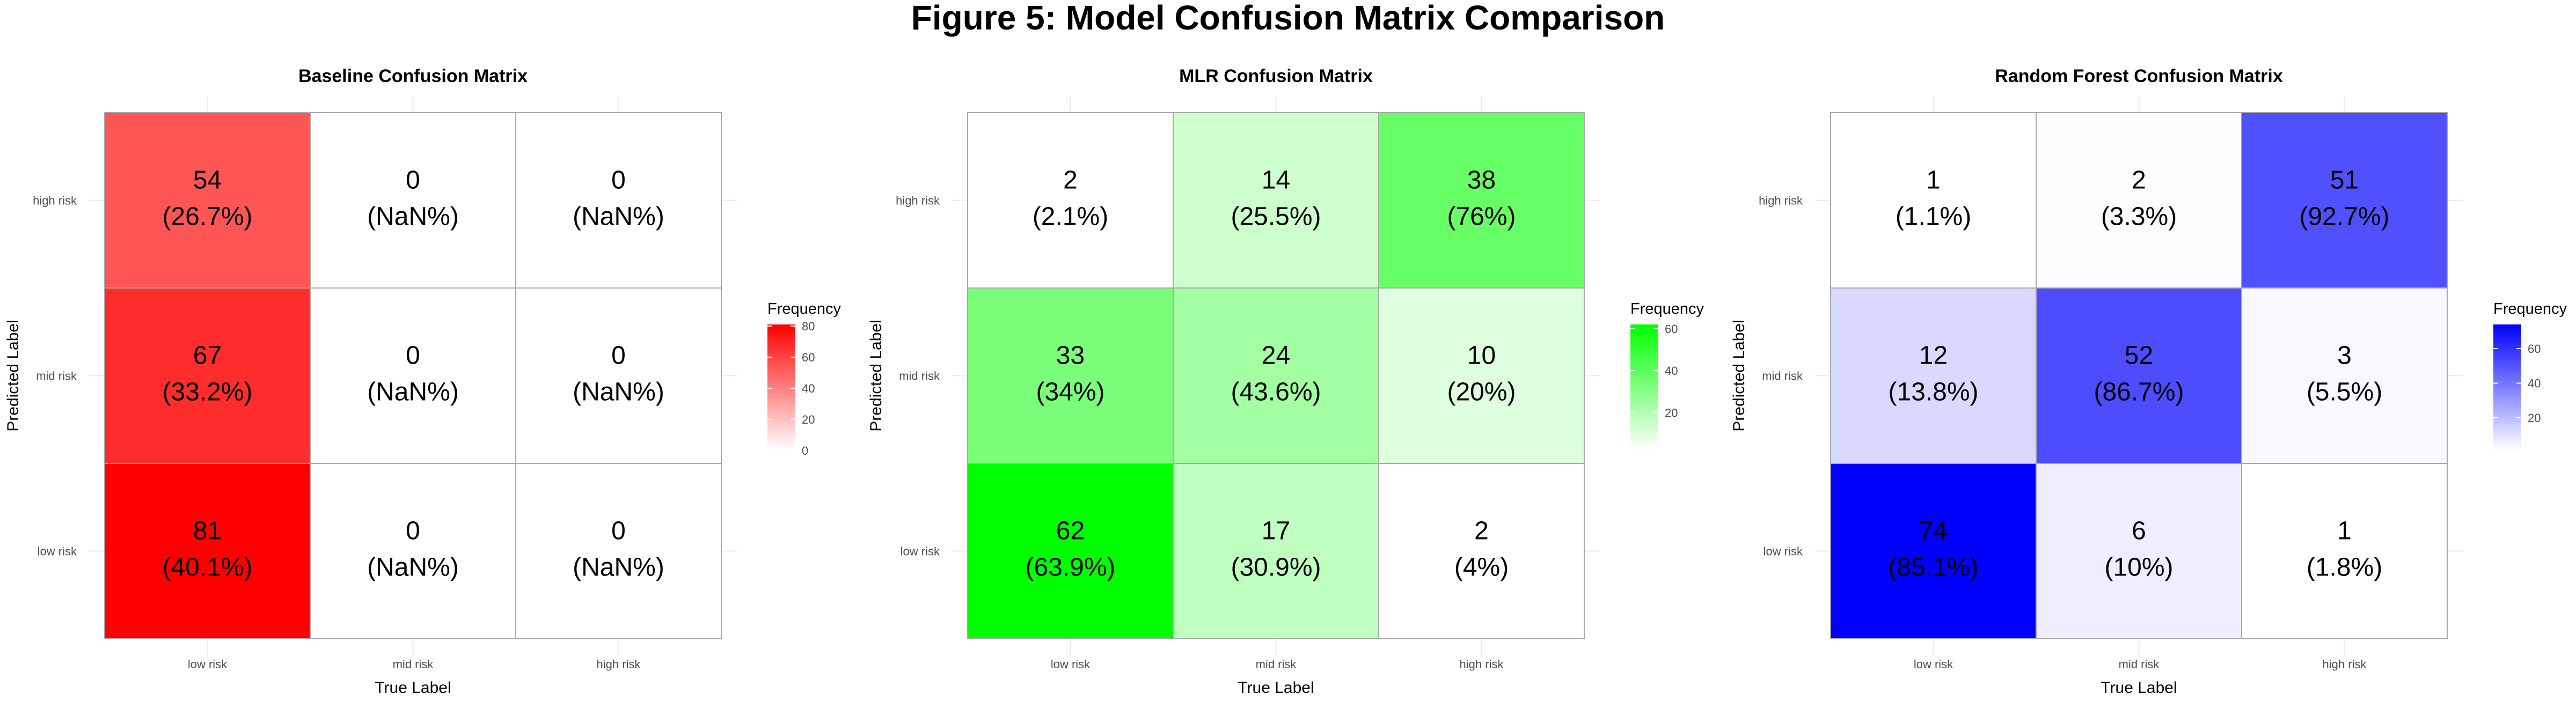 The image size is (2576, 724). I want to click on cell-count-label: 74, so click(1933, 531).